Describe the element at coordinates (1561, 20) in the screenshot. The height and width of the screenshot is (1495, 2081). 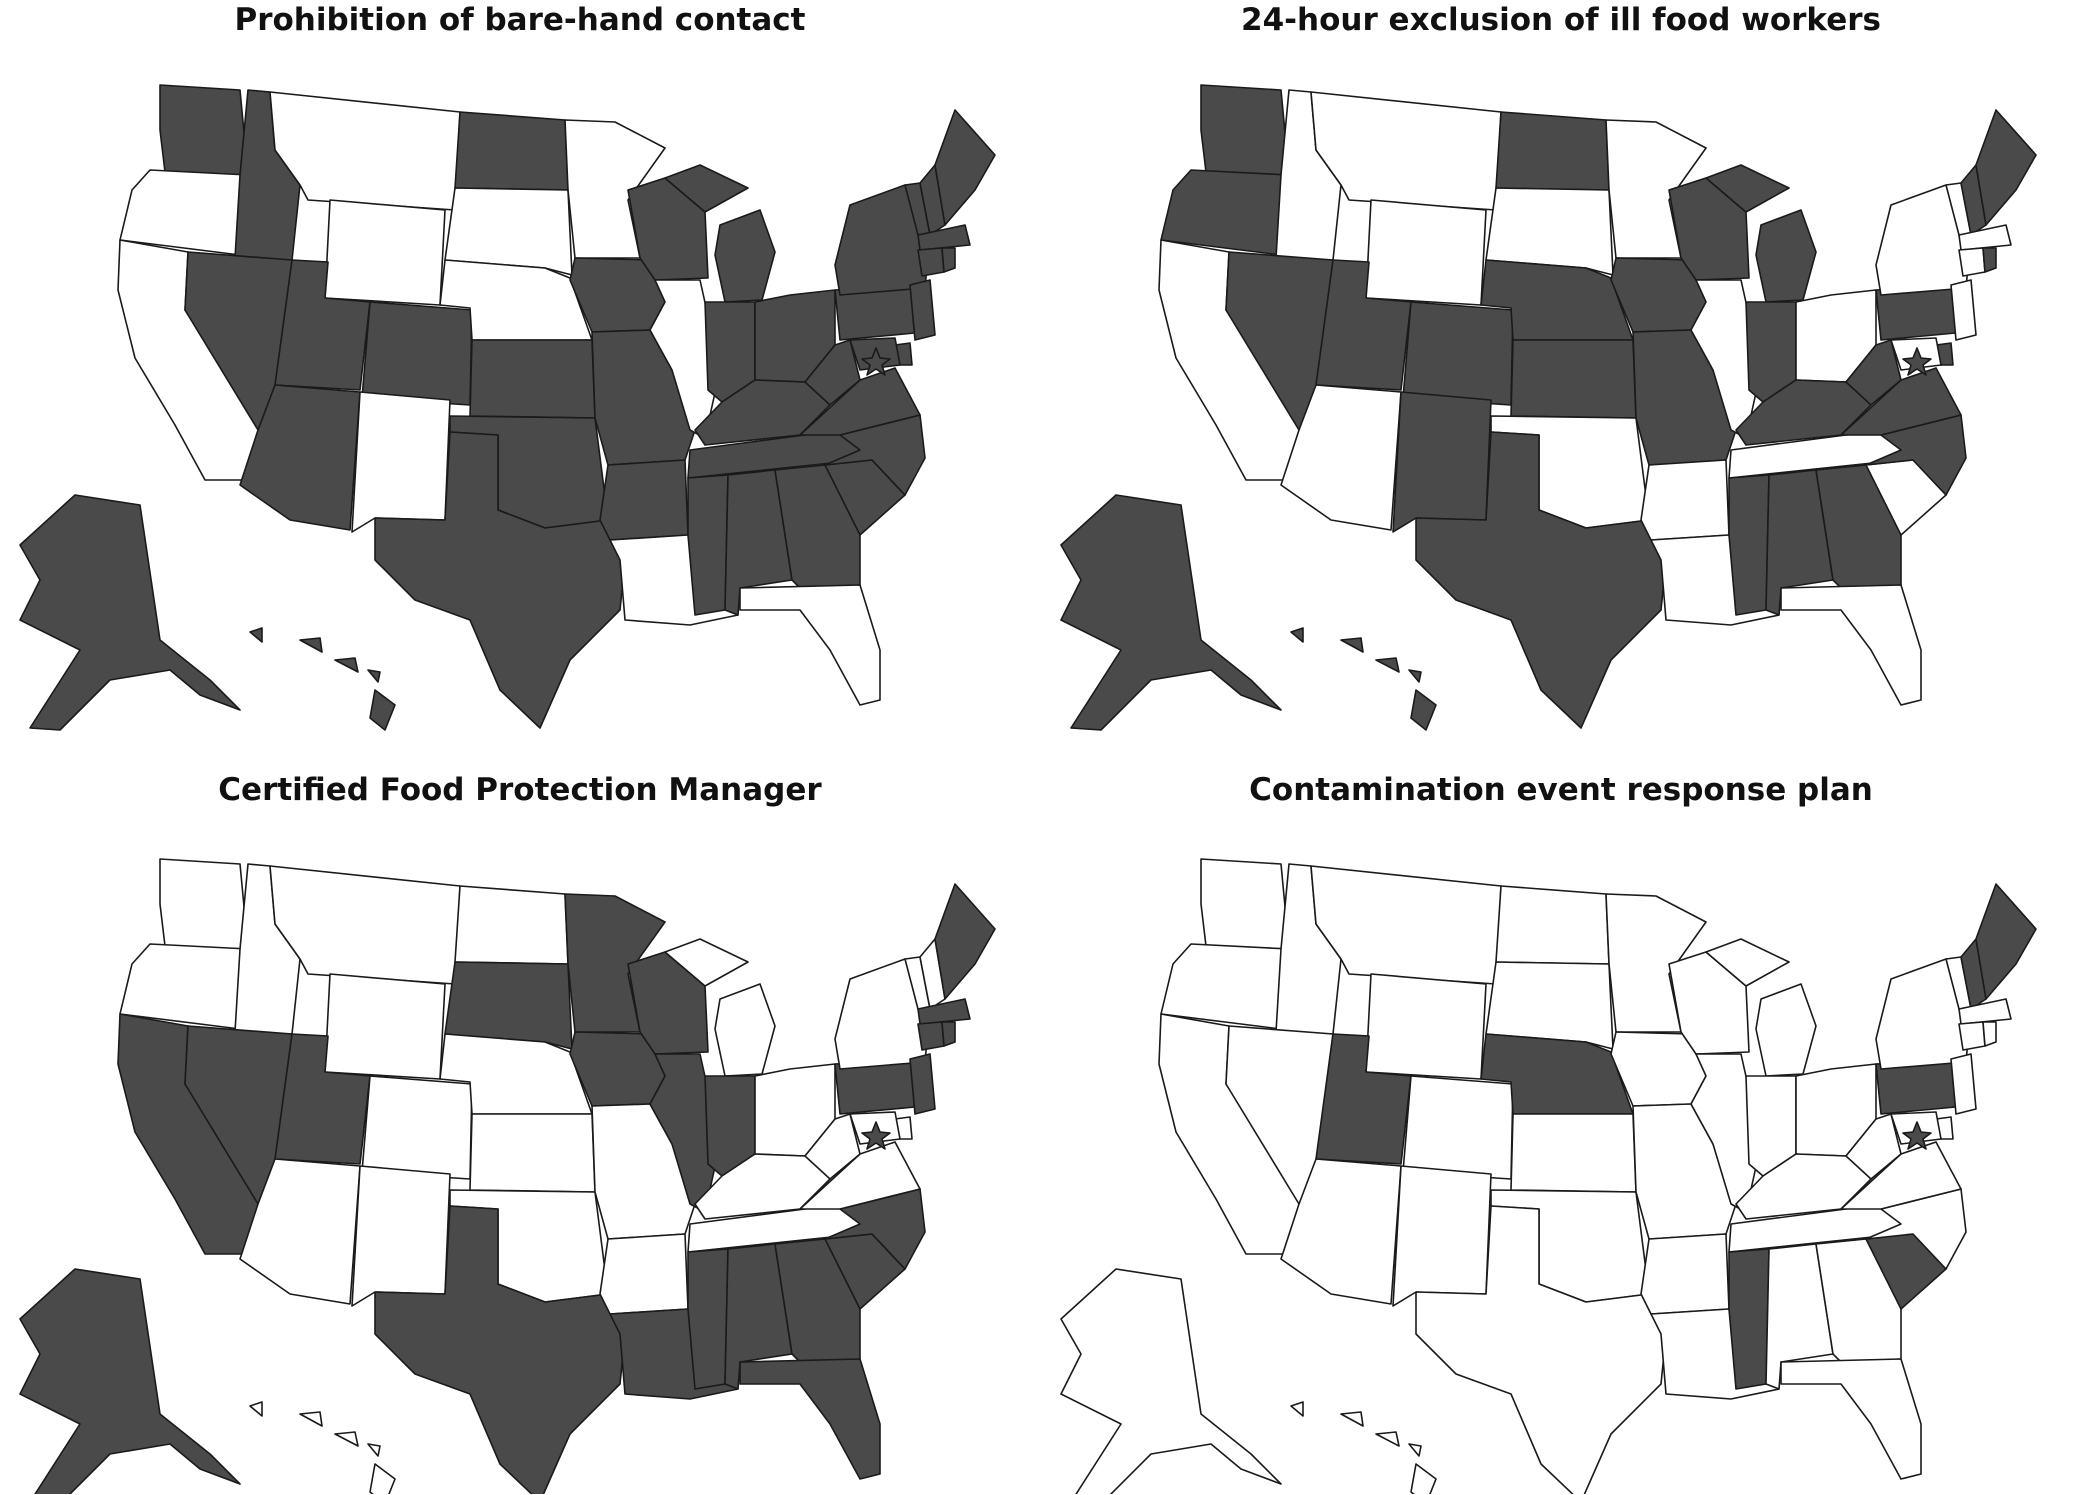
I see `panel-title: 24-hour exclusion of ill food workers` at that location.